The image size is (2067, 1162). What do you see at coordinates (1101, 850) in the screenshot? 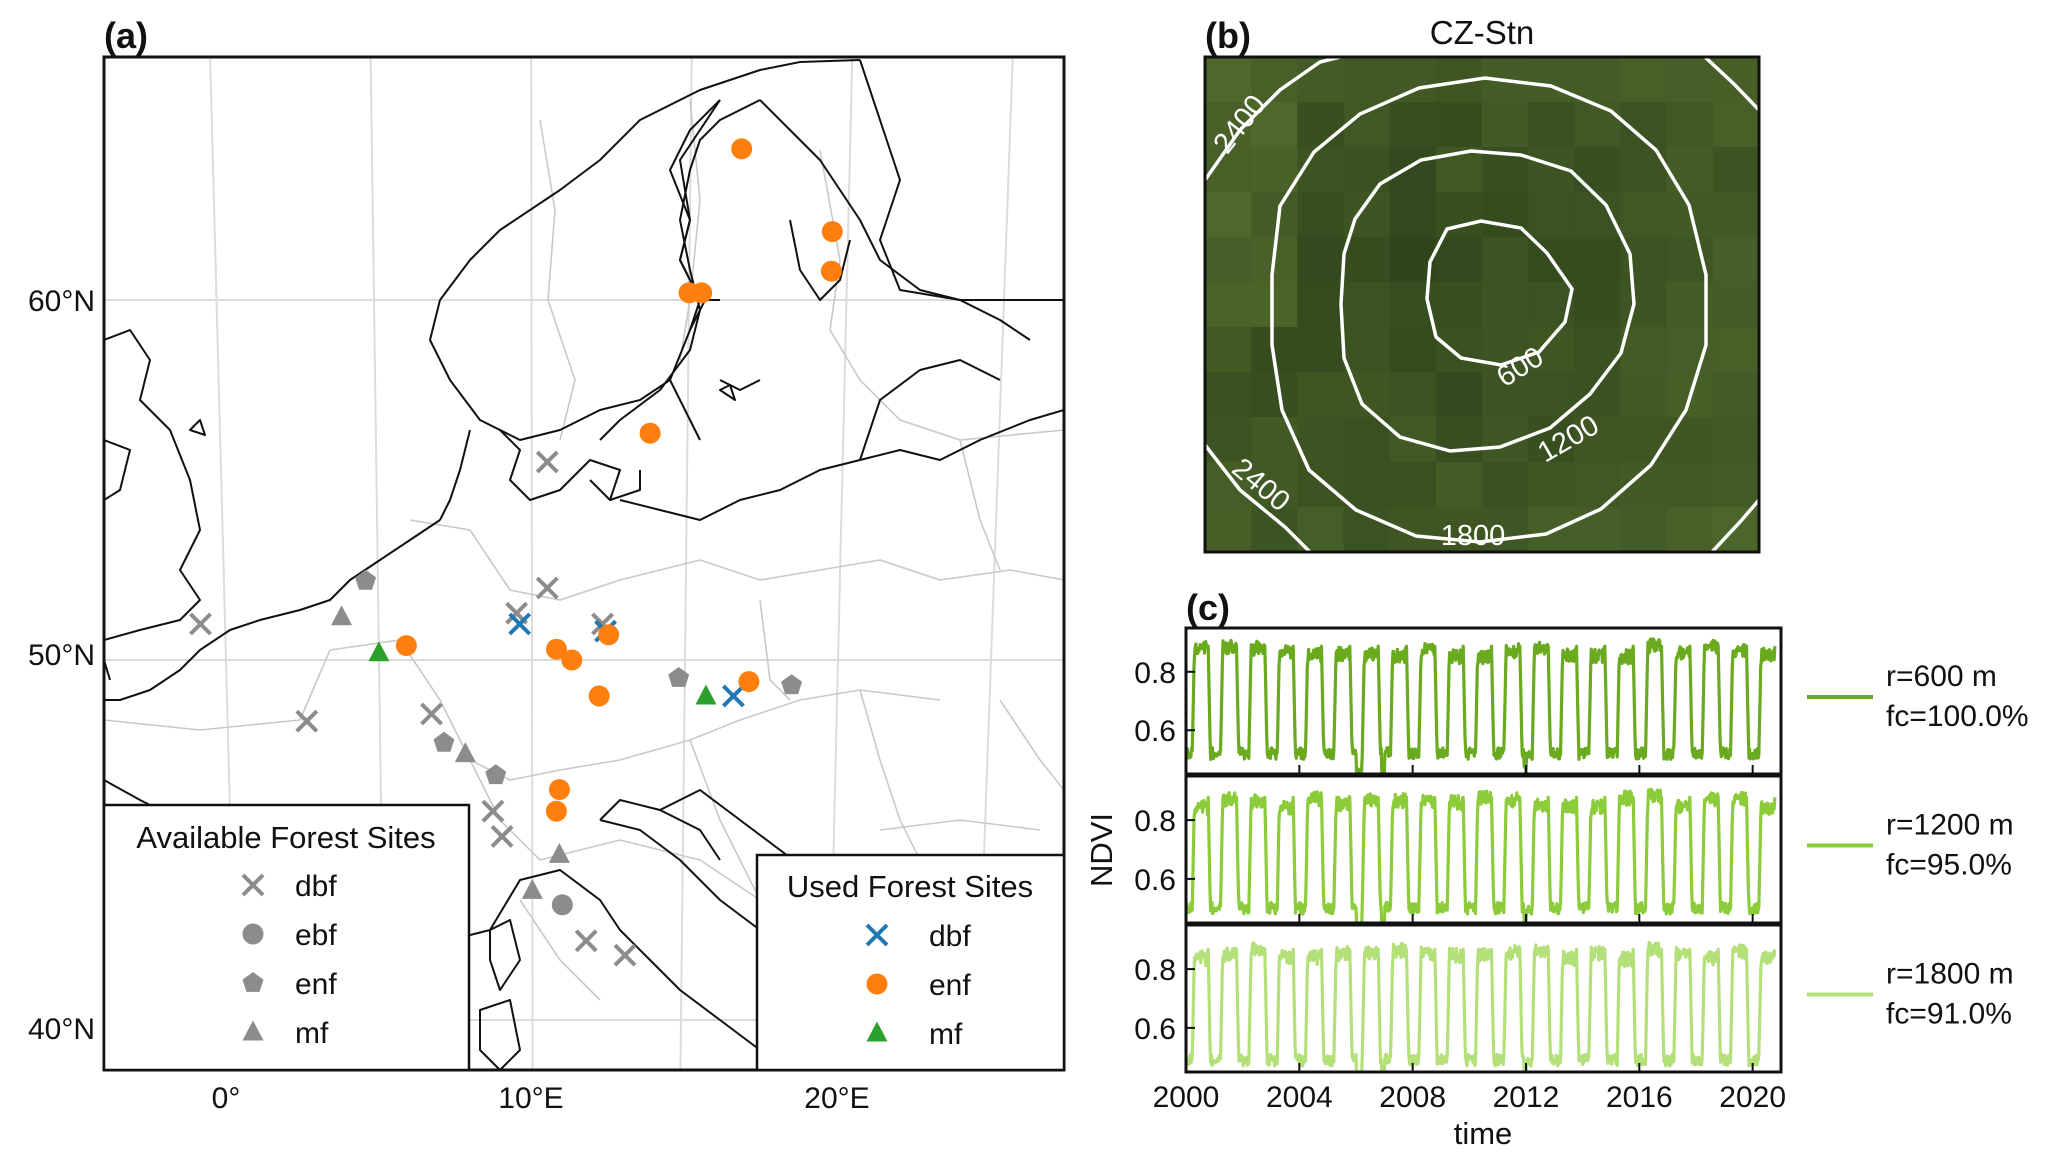
I see `c-ylabel: NDVI` at bounding box center [1101, 850].